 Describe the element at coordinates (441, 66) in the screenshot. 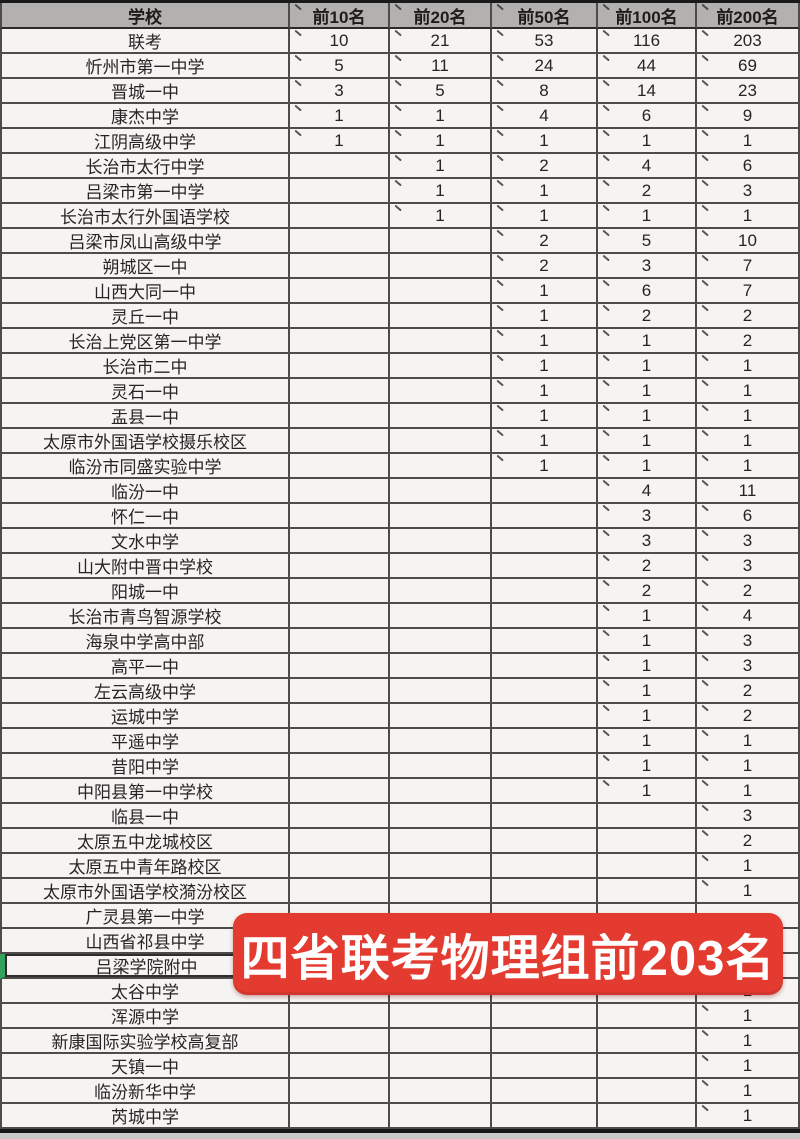

I see `value-cell: 11` at that location.